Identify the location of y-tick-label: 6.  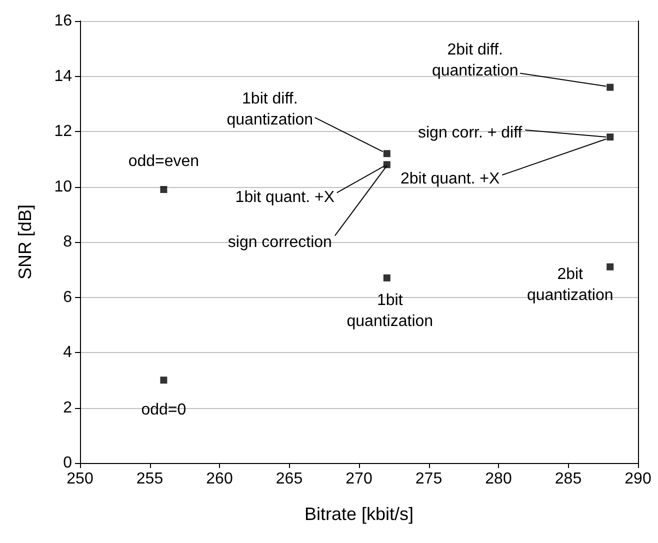
(67, 297).